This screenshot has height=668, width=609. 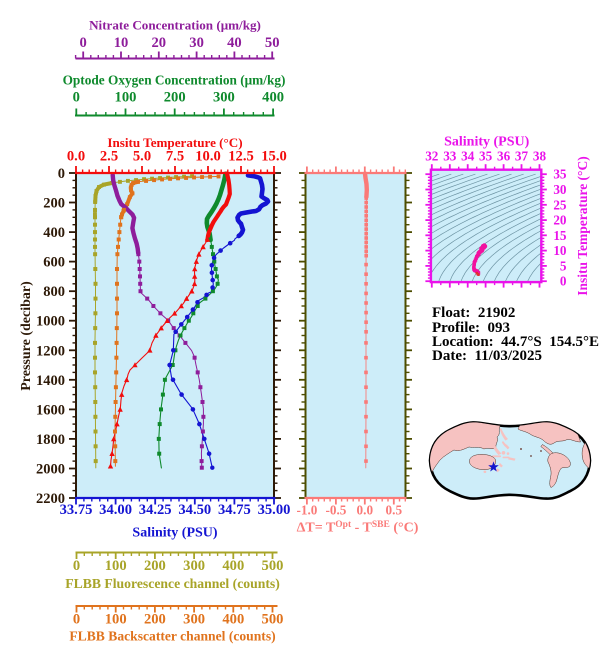 What do you see at coordinates (241, 157) in the screenshot?
I see `svg-text: 12.5` at bounding box center [241, 157].